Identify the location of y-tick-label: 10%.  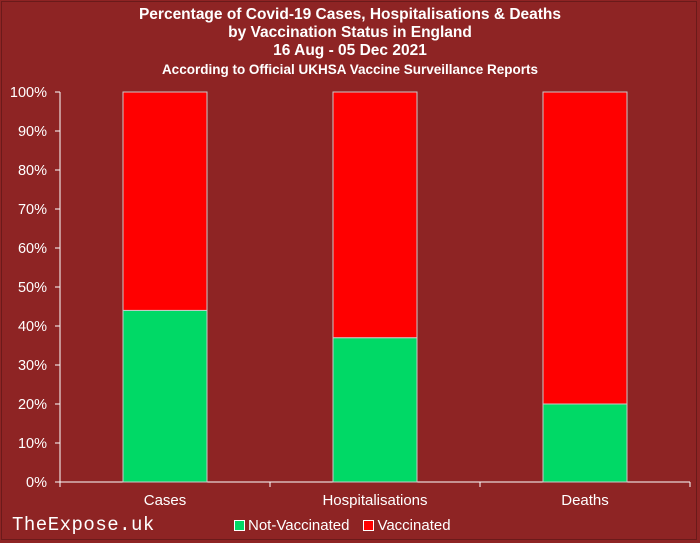
(32, 444).